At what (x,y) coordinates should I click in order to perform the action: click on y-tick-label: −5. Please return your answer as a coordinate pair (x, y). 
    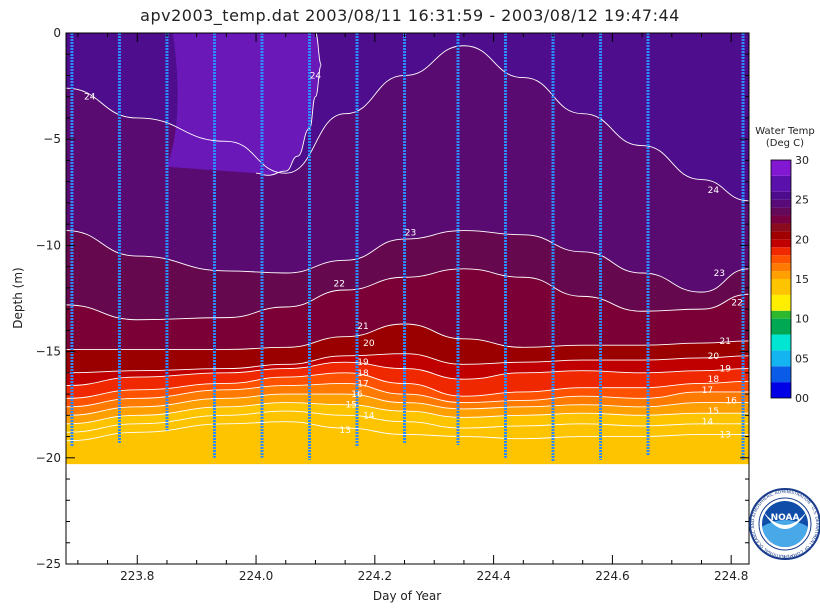
    Looking at the image, I should click on (52, 139).